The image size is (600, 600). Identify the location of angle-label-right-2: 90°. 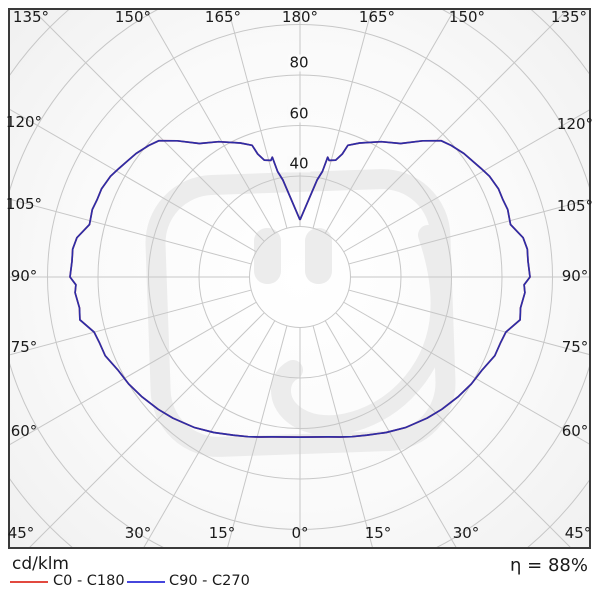
(575, 276).